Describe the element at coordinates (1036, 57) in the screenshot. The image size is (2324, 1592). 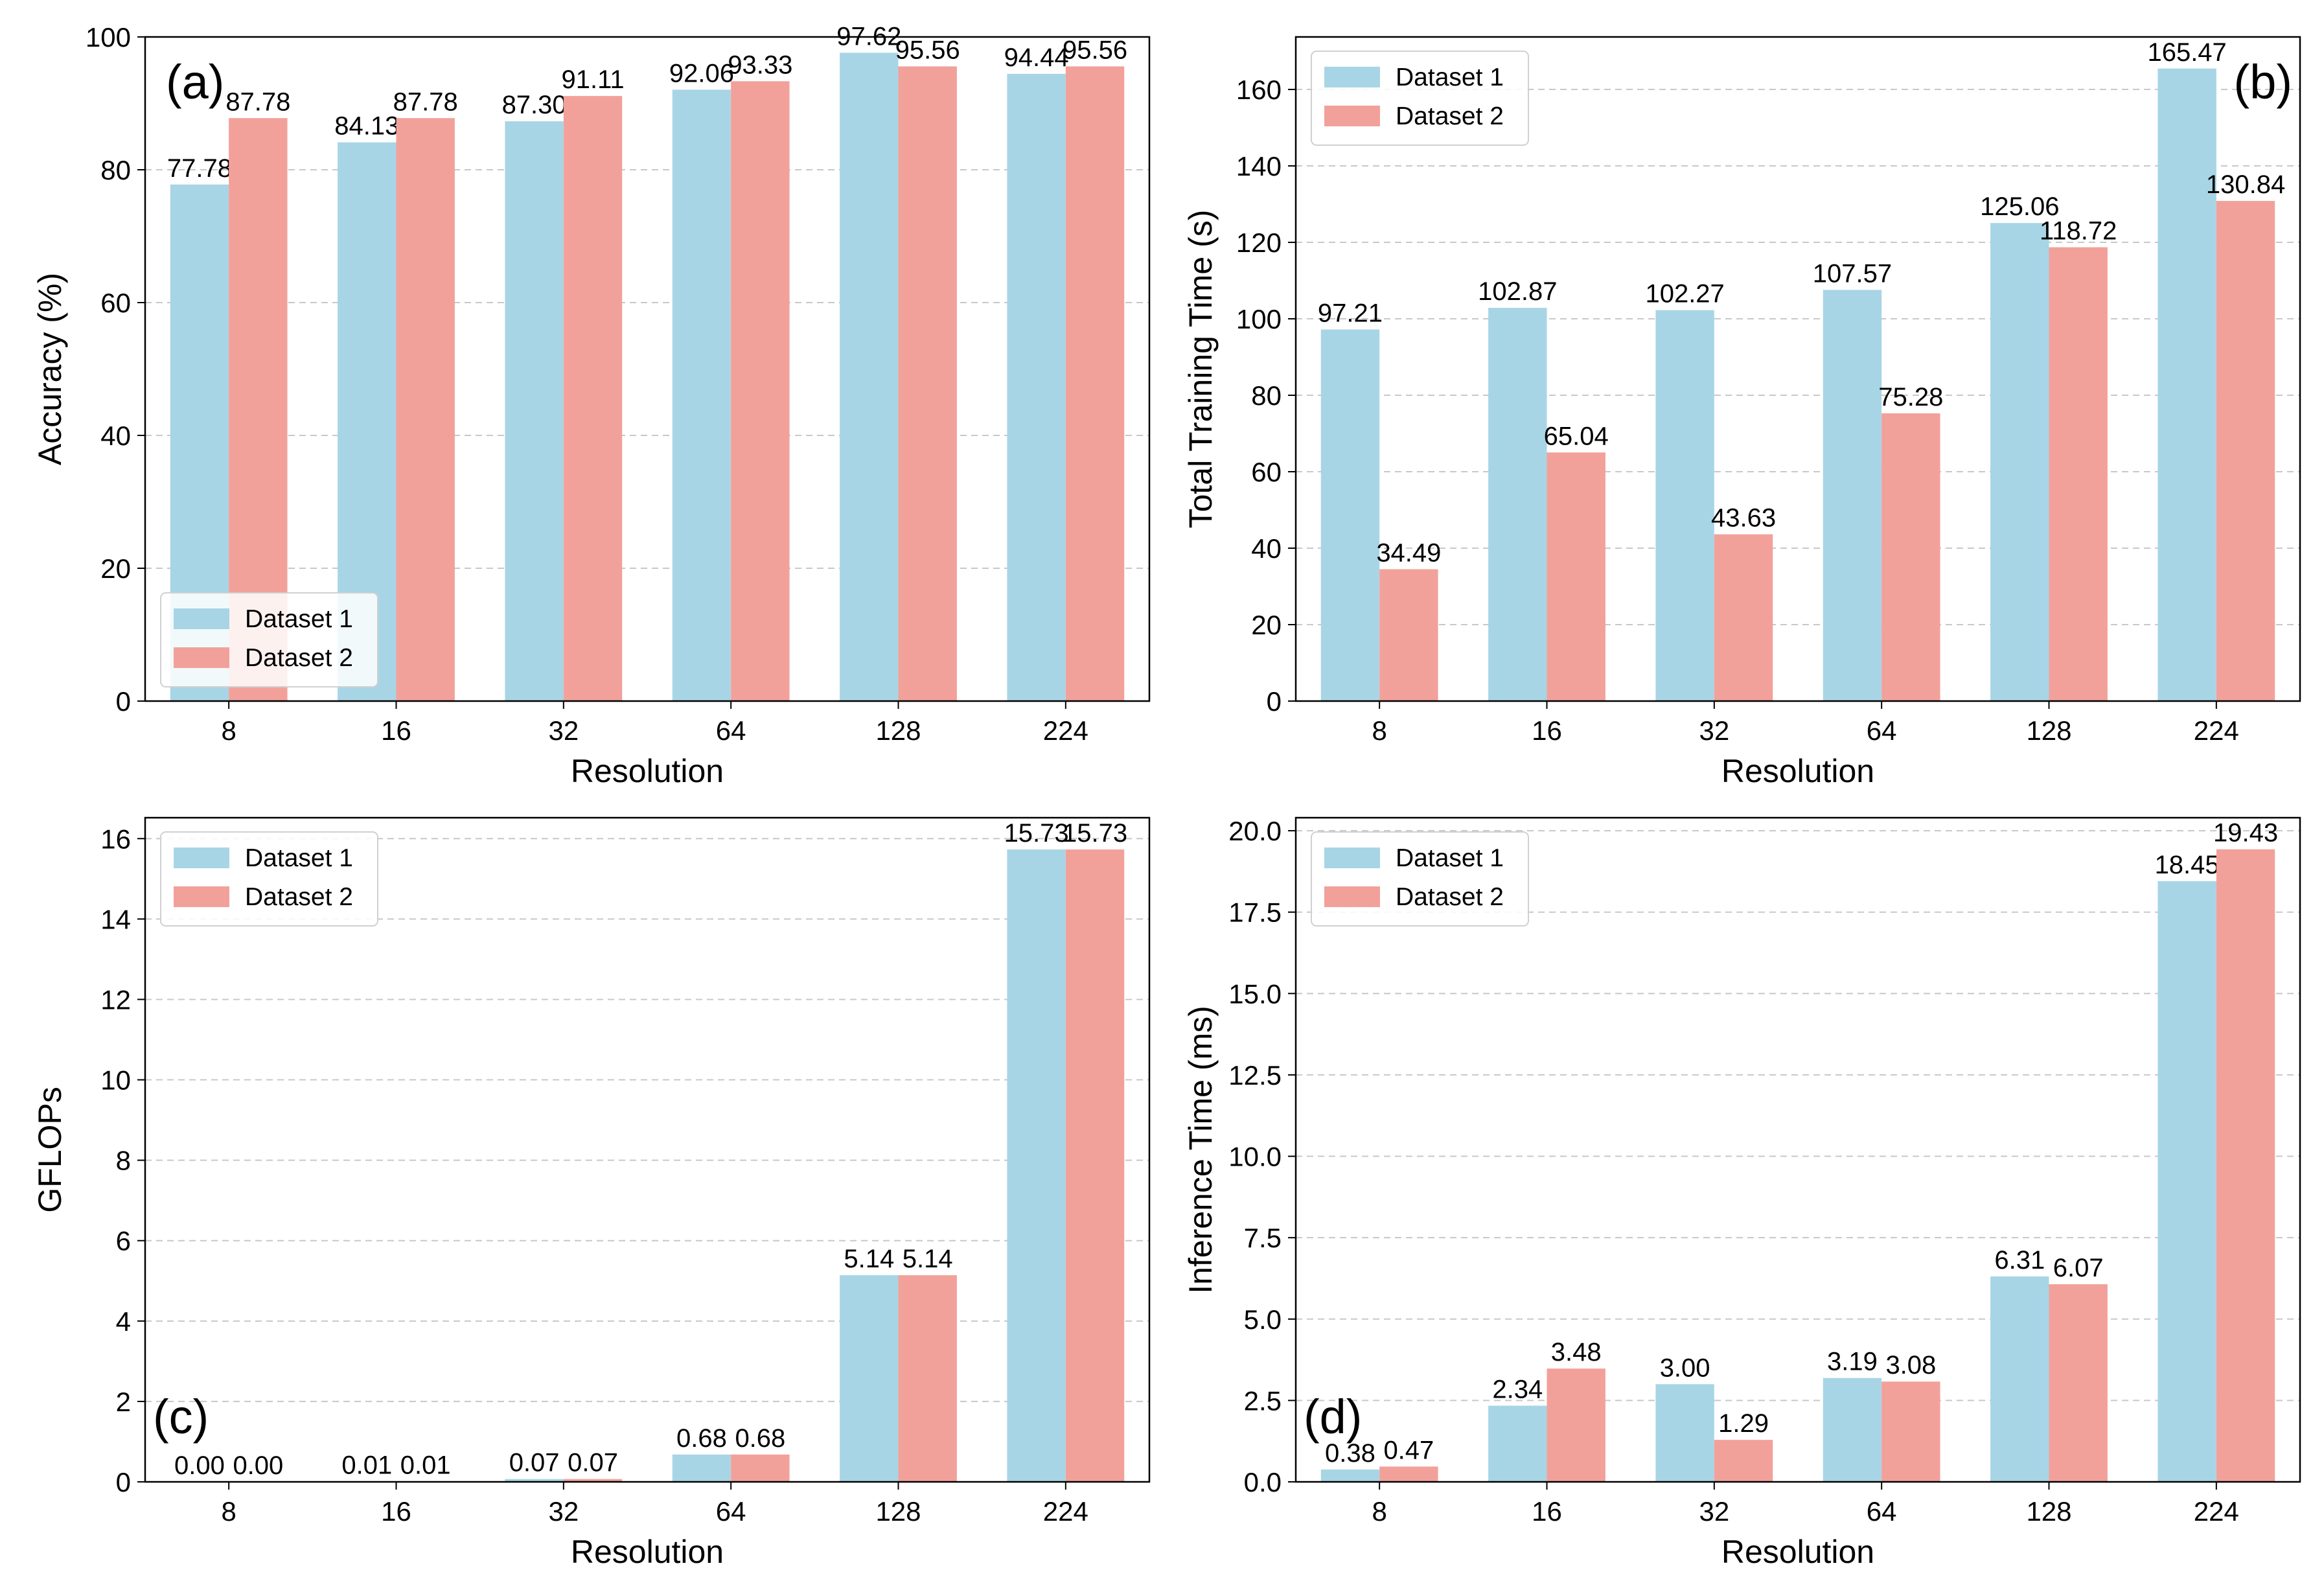
I see `bar-value-label: 94.44` at that location.